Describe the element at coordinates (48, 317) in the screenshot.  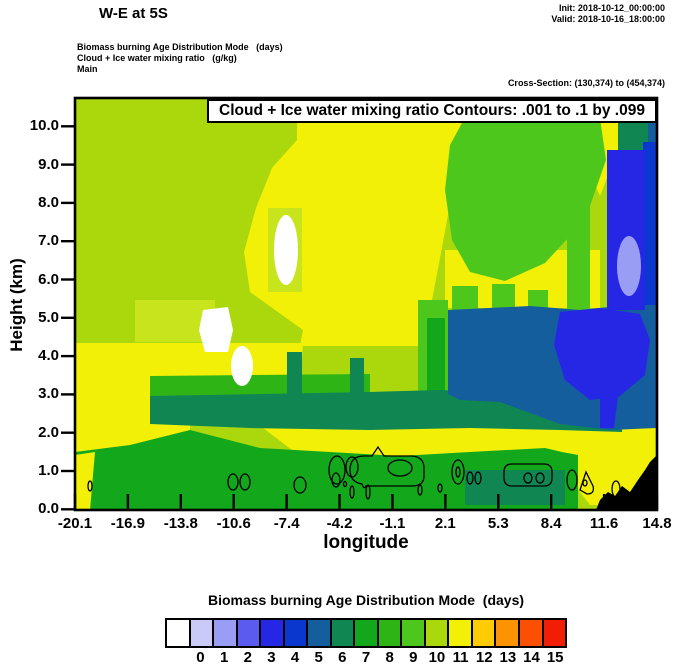
I see `y-tick-label: 5.0` at that location.